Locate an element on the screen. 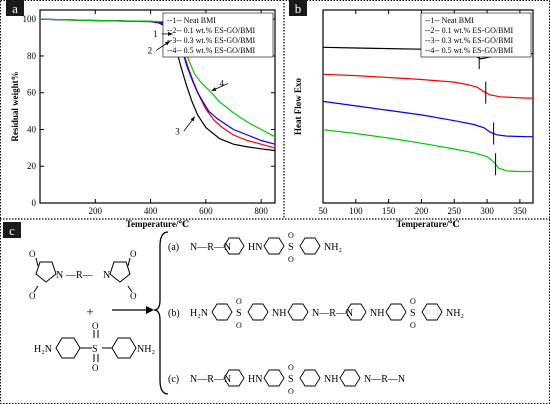  product-label-b: (b) is located at coordinates (174, 313).